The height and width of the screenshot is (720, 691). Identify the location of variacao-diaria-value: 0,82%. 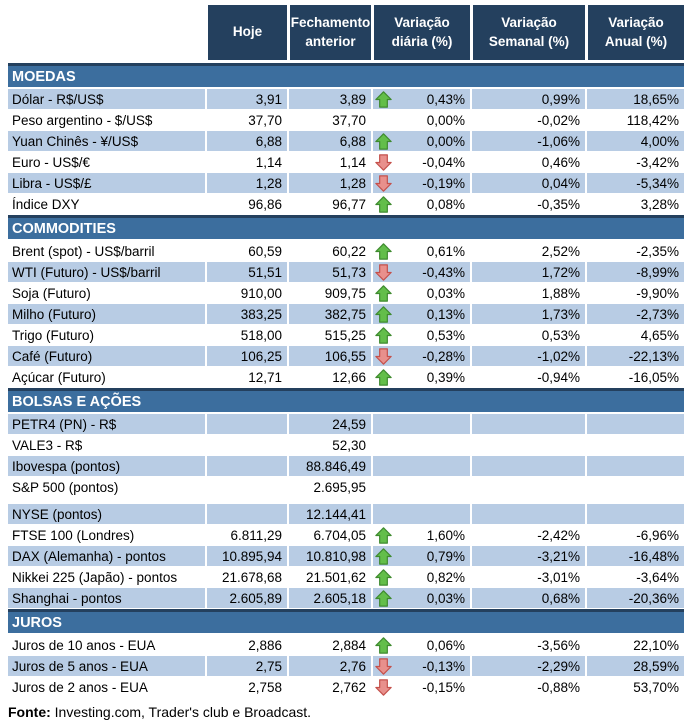
(445, 577).